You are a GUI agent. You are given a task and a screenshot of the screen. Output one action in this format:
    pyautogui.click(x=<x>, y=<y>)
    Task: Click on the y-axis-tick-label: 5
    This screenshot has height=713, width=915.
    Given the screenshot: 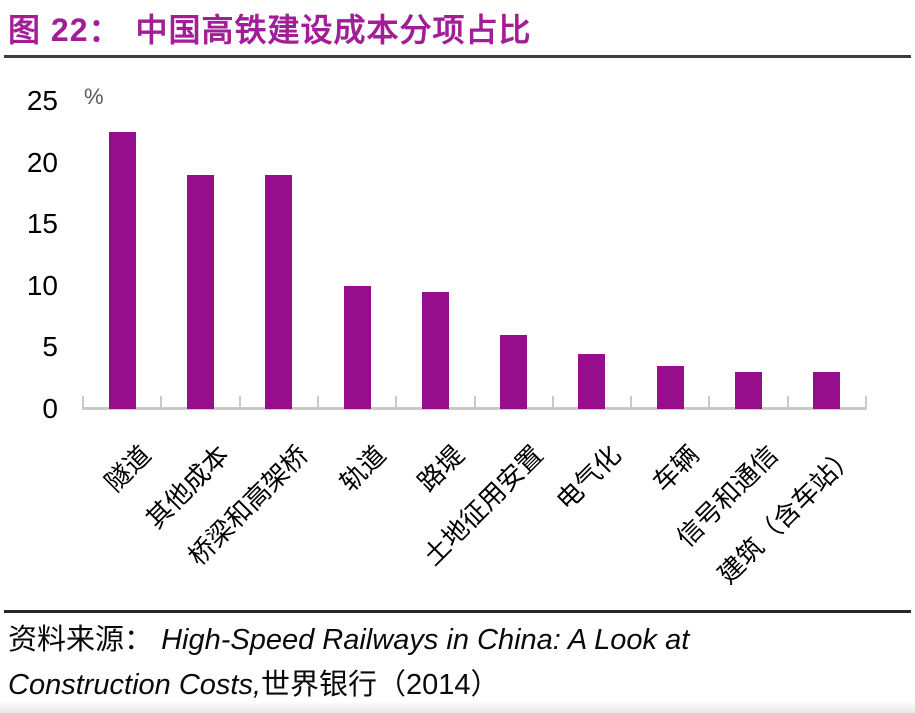 What is the action you would take?
    pyautogui.click(x=50, y=347)
    